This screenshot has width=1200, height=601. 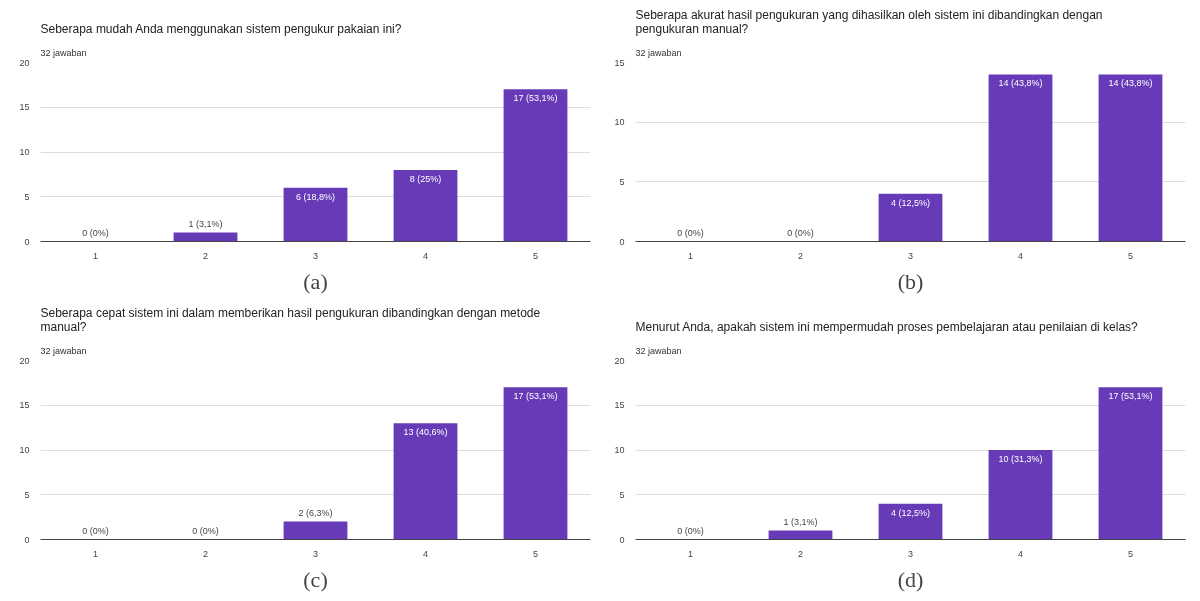 I want to click on data-label: 6 (18,8%), so click(x=315, y=196).